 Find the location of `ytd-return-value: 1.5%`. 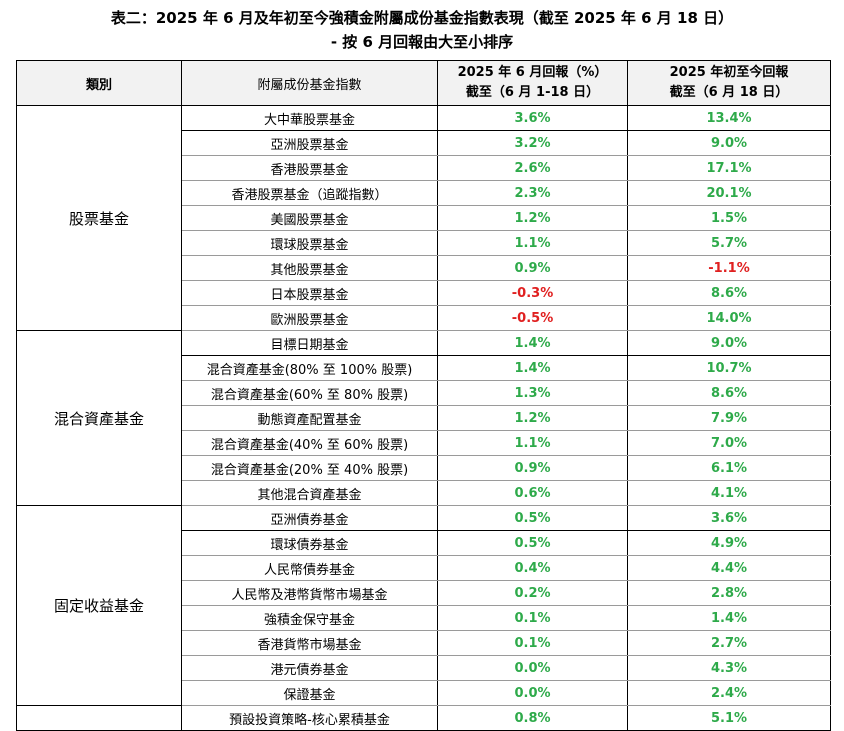

ytd-return-value: 1.5% is located at coordinates (729, 218).